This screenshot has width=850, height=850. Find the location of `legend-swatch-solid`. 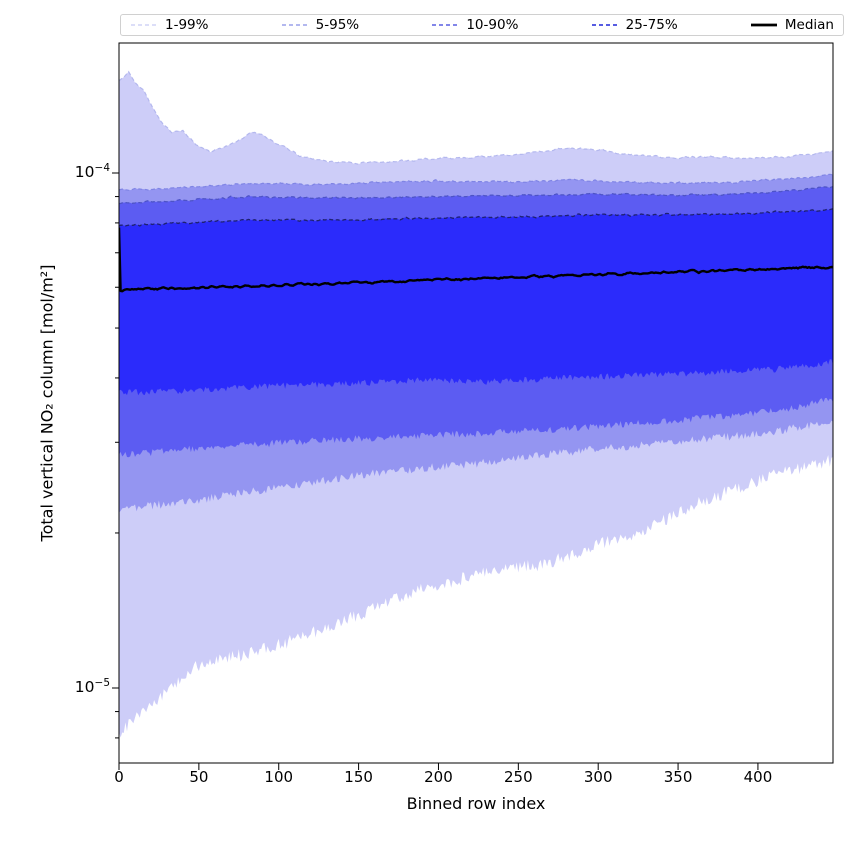

legend-swatch-solid is located at coordinates (763, 25).